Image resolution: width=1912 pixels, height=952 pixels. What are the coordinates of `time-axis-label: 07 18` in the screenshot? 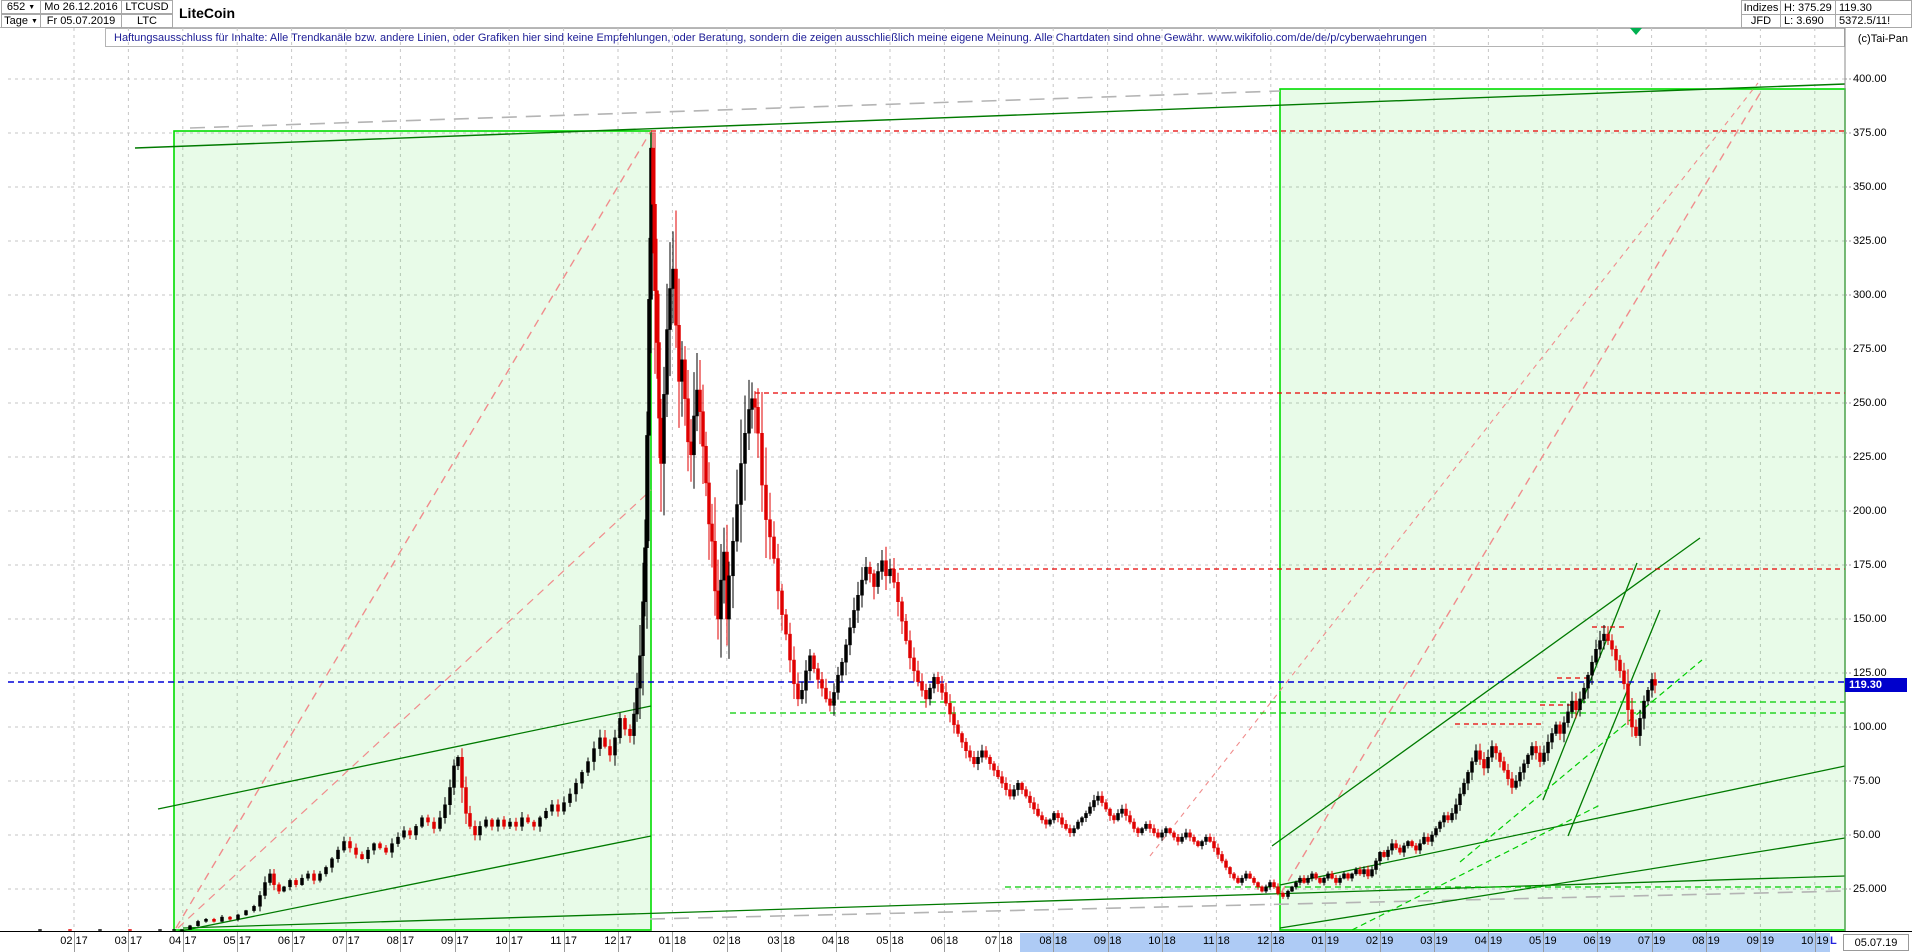 It's located at (999, 941).